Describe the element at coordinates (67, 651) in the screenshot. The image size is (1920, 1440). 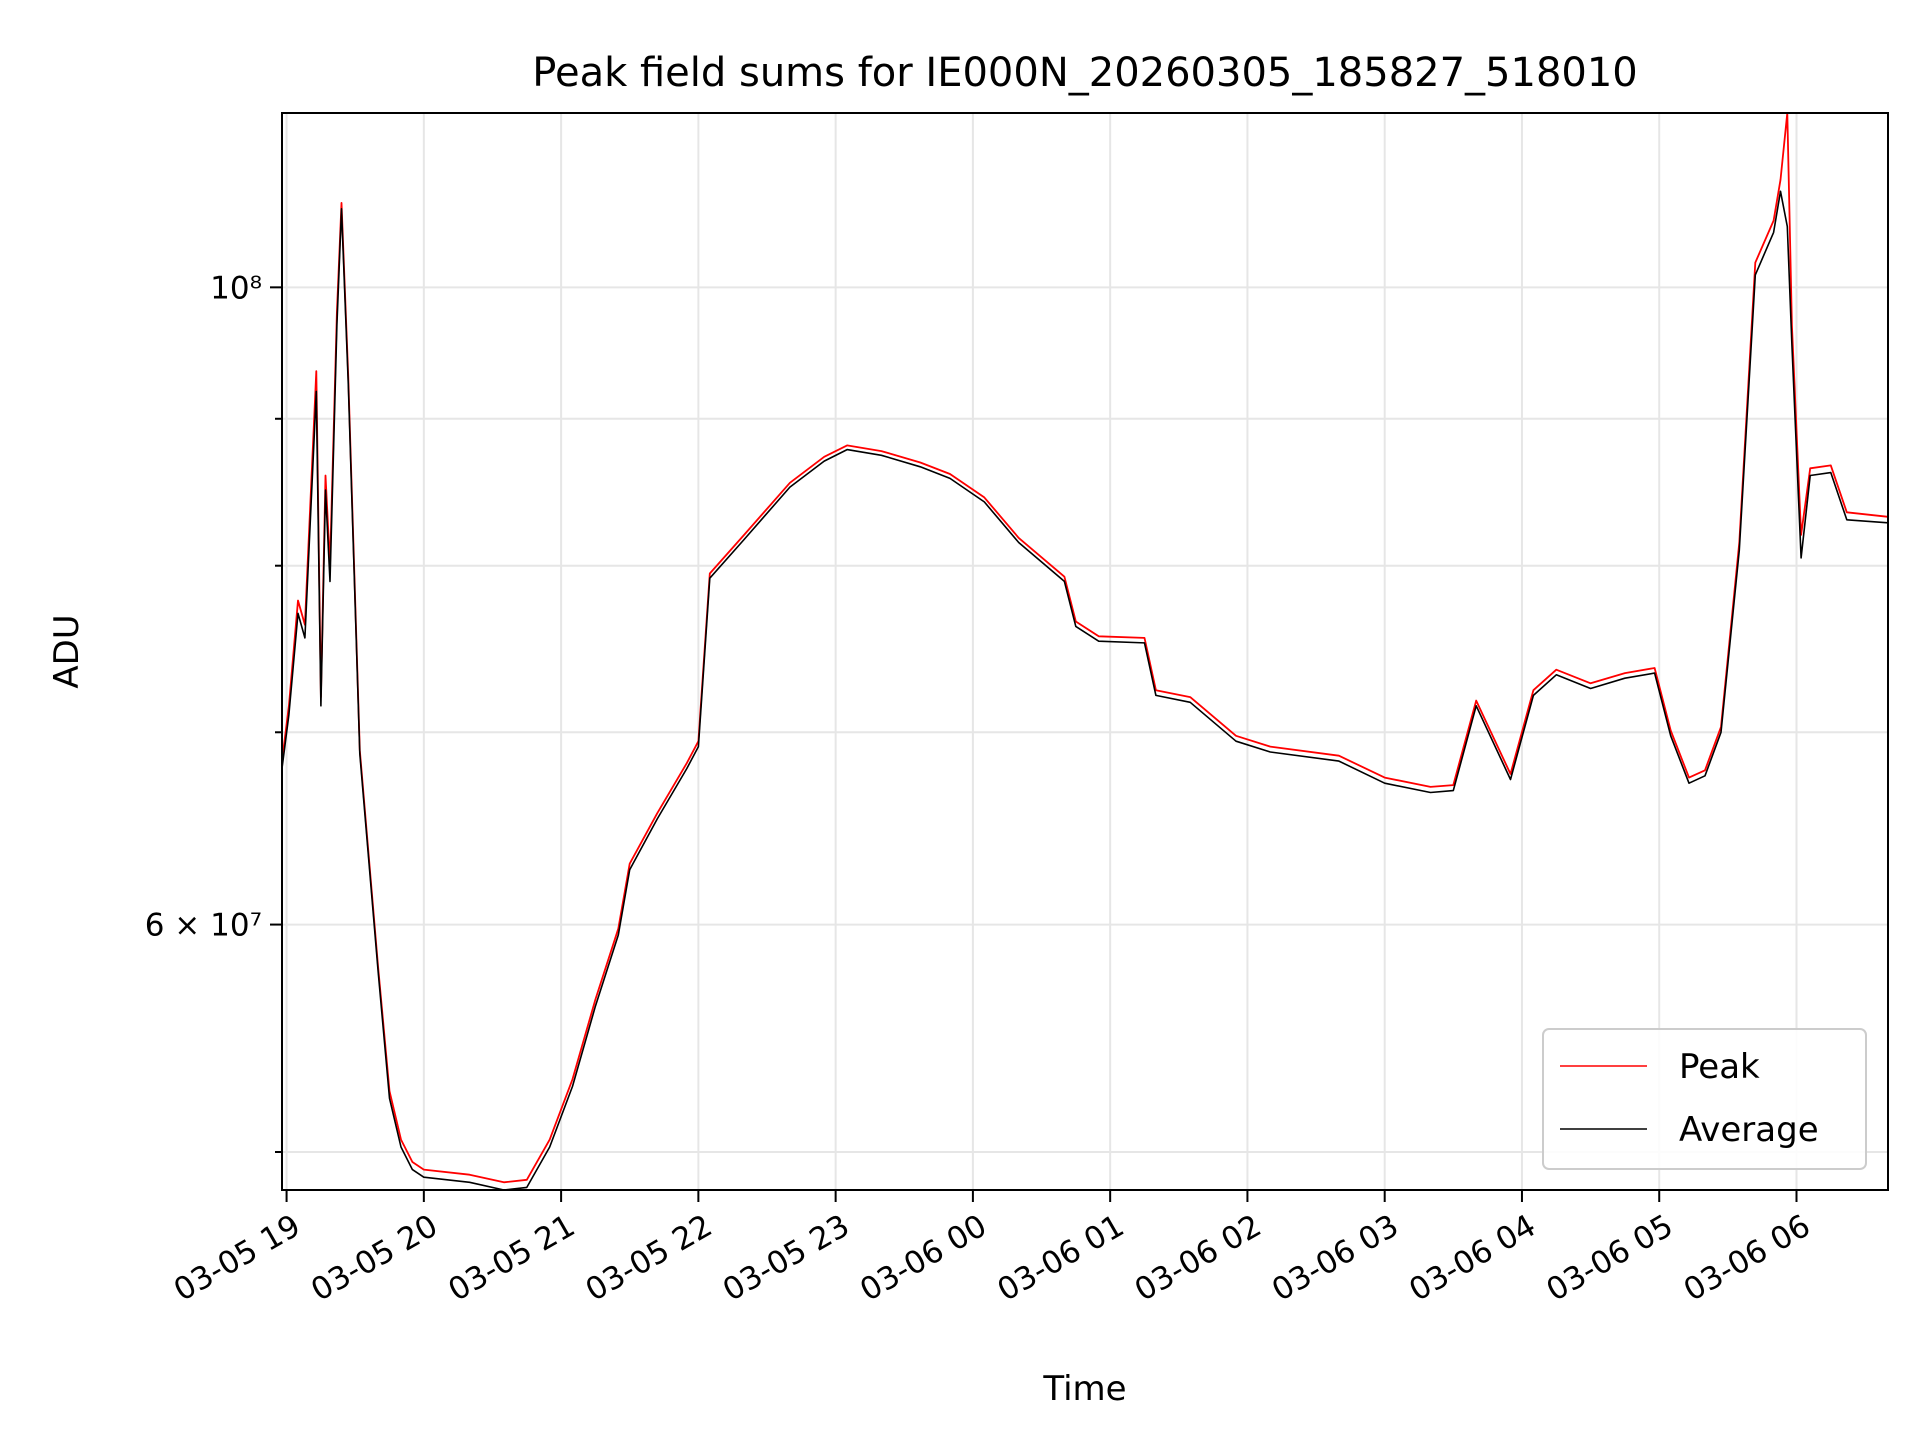
I see `y-axis-label: ADU` at that location.